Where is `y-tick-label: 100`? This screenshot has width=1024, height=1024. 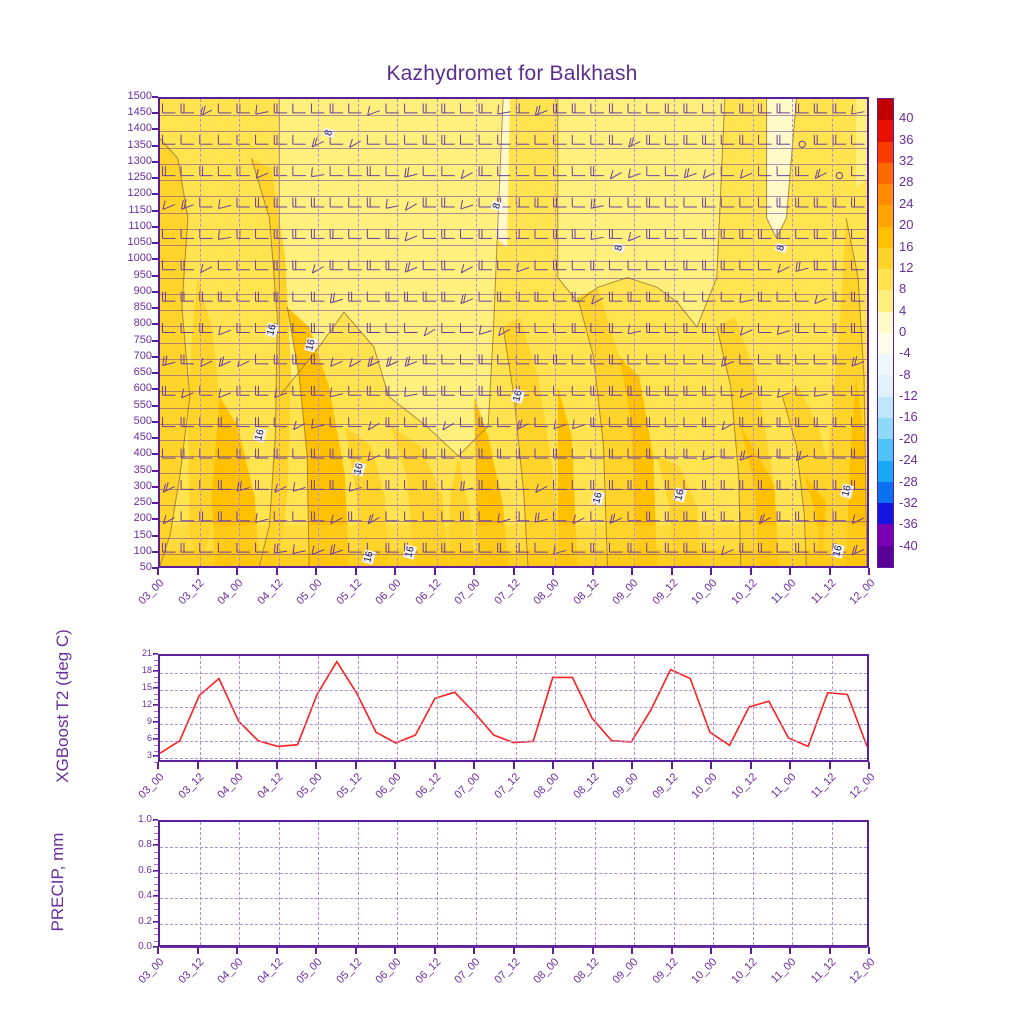
y-tick-label: 100 is located at coordinates (142, 550).